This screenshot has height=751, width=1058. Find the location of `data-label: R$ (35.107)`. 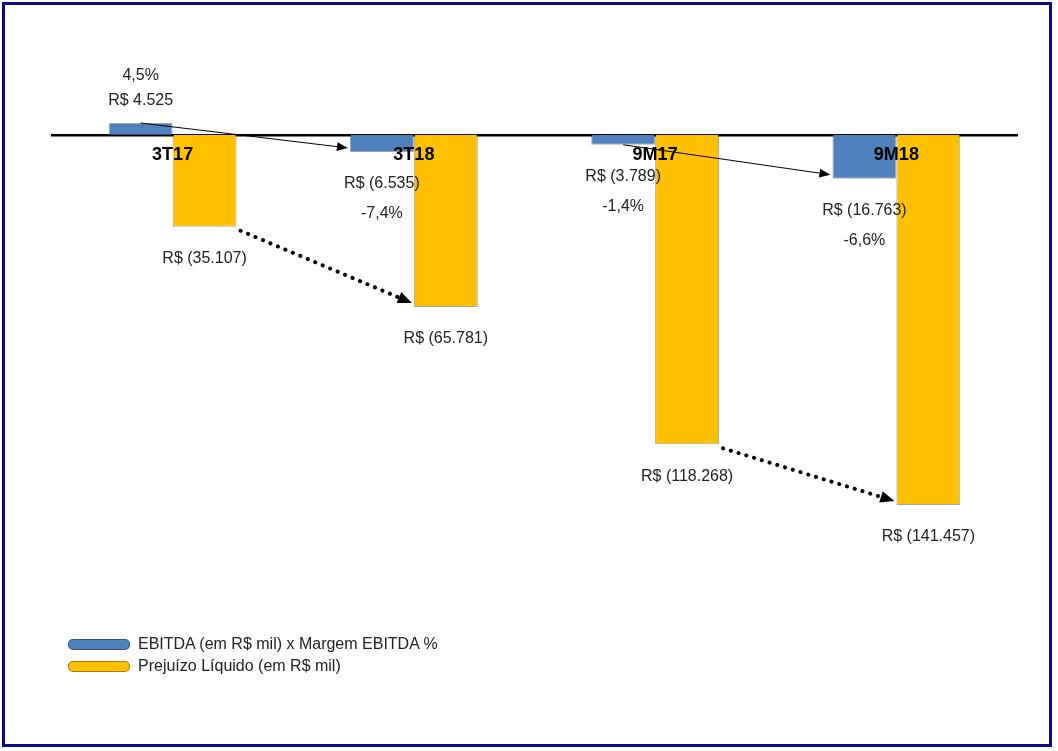

data-label: R$ (35.107) is located at coordinates (204, 258).